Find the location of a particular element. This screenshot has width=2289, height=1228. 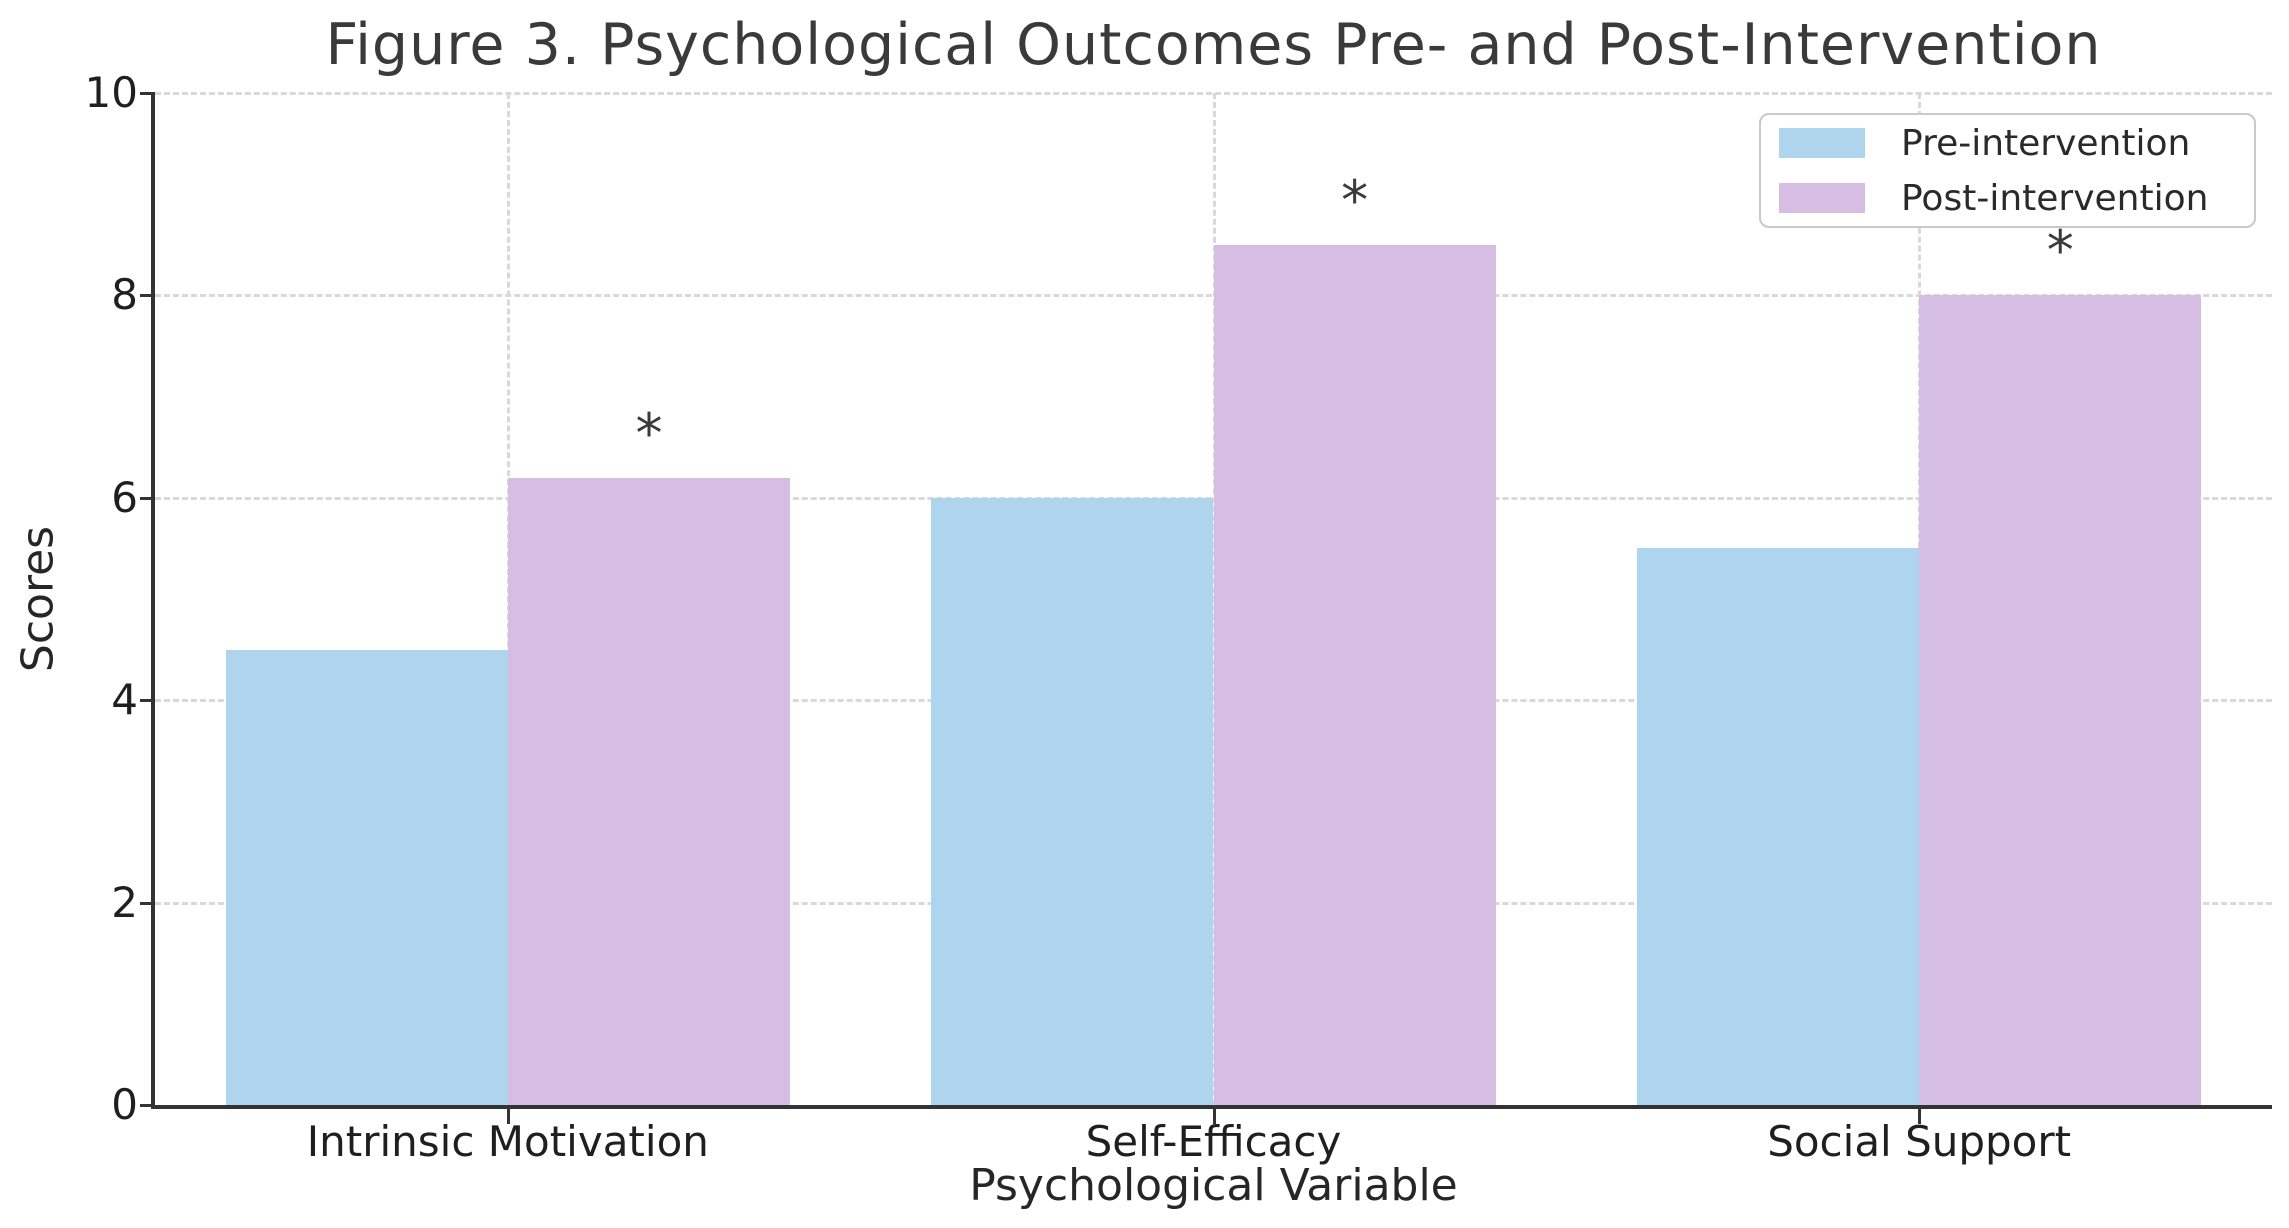

y-tick-label: 4 is located at coordinates (124, 700).